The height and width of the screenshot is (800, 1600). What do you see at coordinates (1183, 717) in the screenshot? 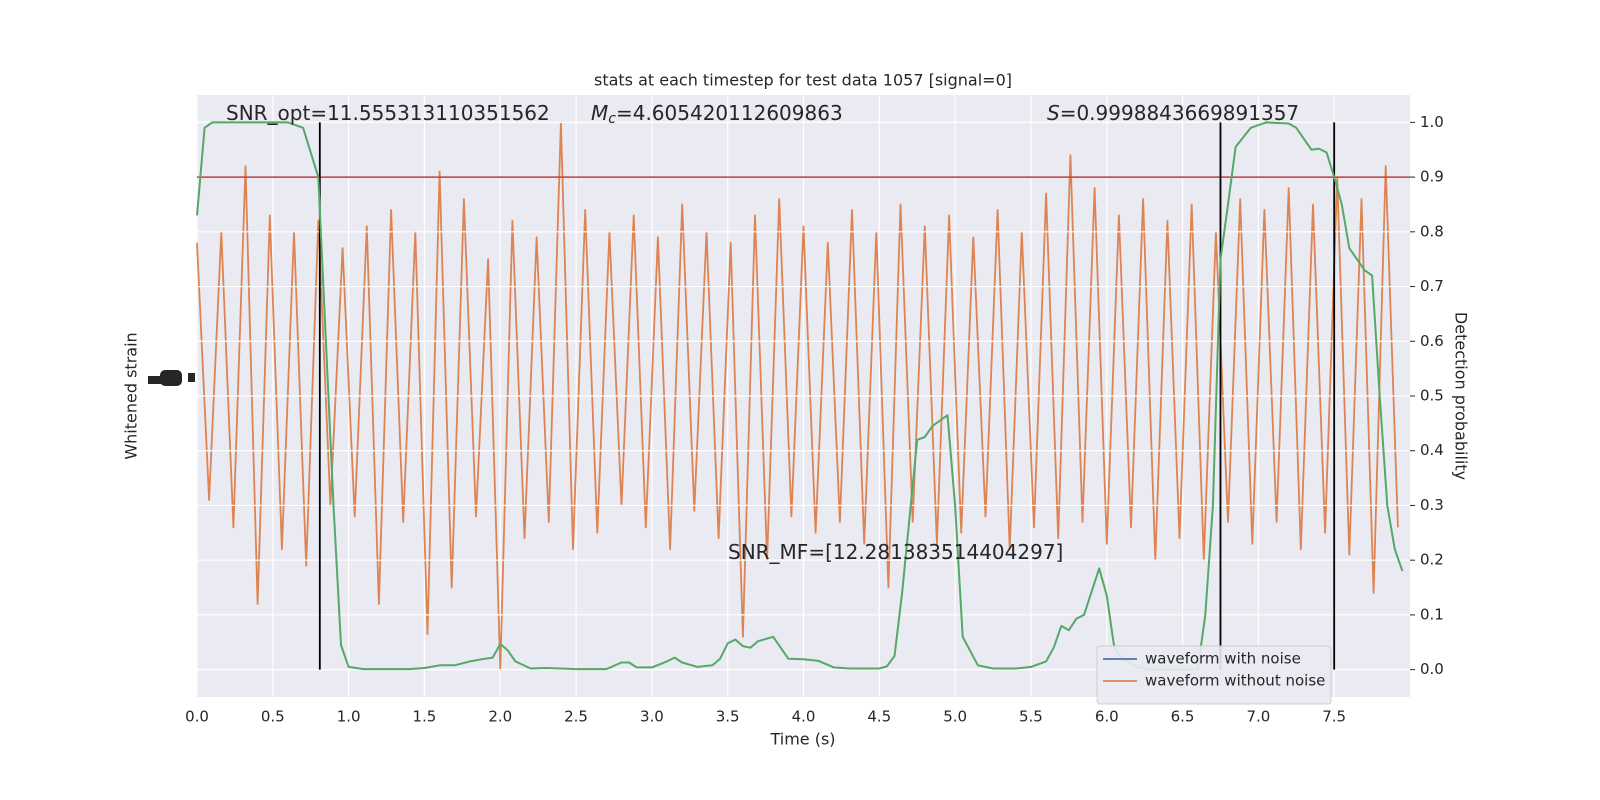
I see `x-tick-label: 6.5` at bounding box center [1183, 717].